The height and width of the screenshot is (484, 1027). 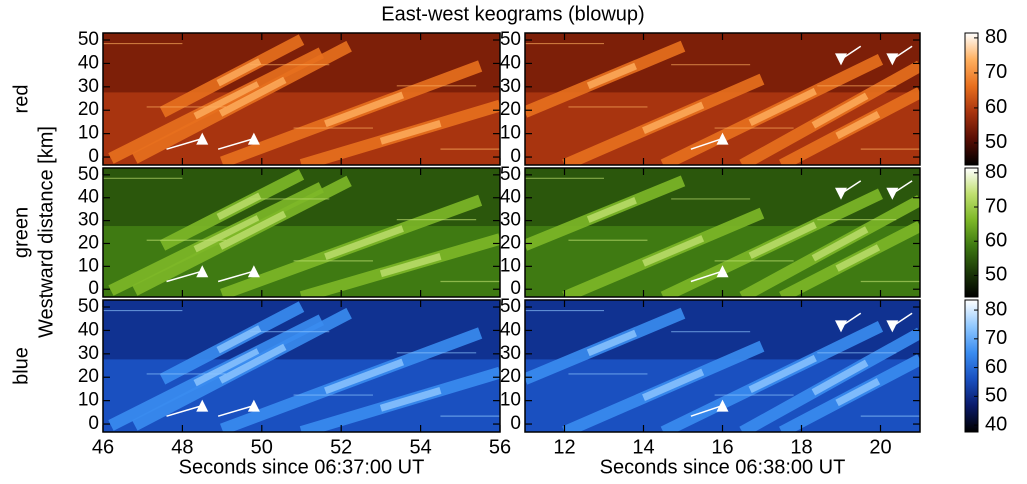 I want to click on x-tick-label: 48, so click(x=182, y=447).